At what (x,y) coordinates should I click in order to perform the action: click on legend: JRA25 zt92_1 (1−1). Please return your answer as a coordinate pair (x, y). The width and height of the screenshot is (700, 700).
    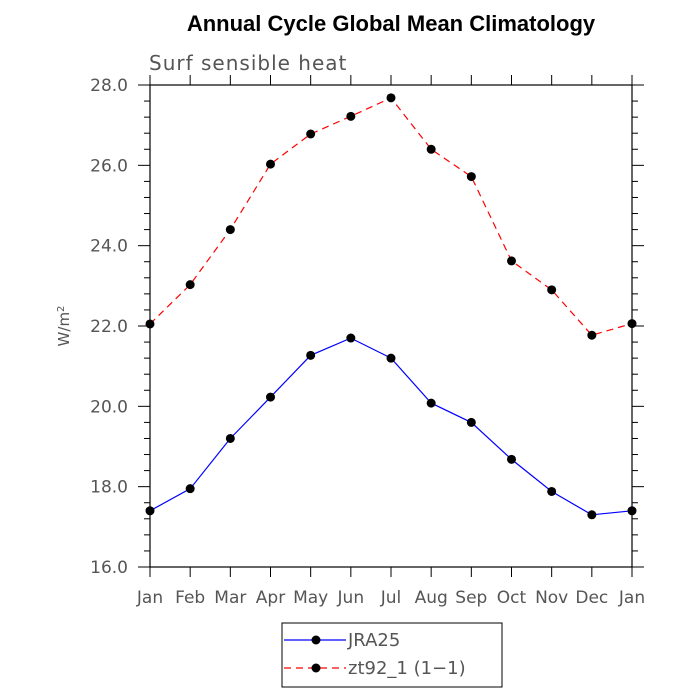
    Looking at the image, I should click on (392, 655).